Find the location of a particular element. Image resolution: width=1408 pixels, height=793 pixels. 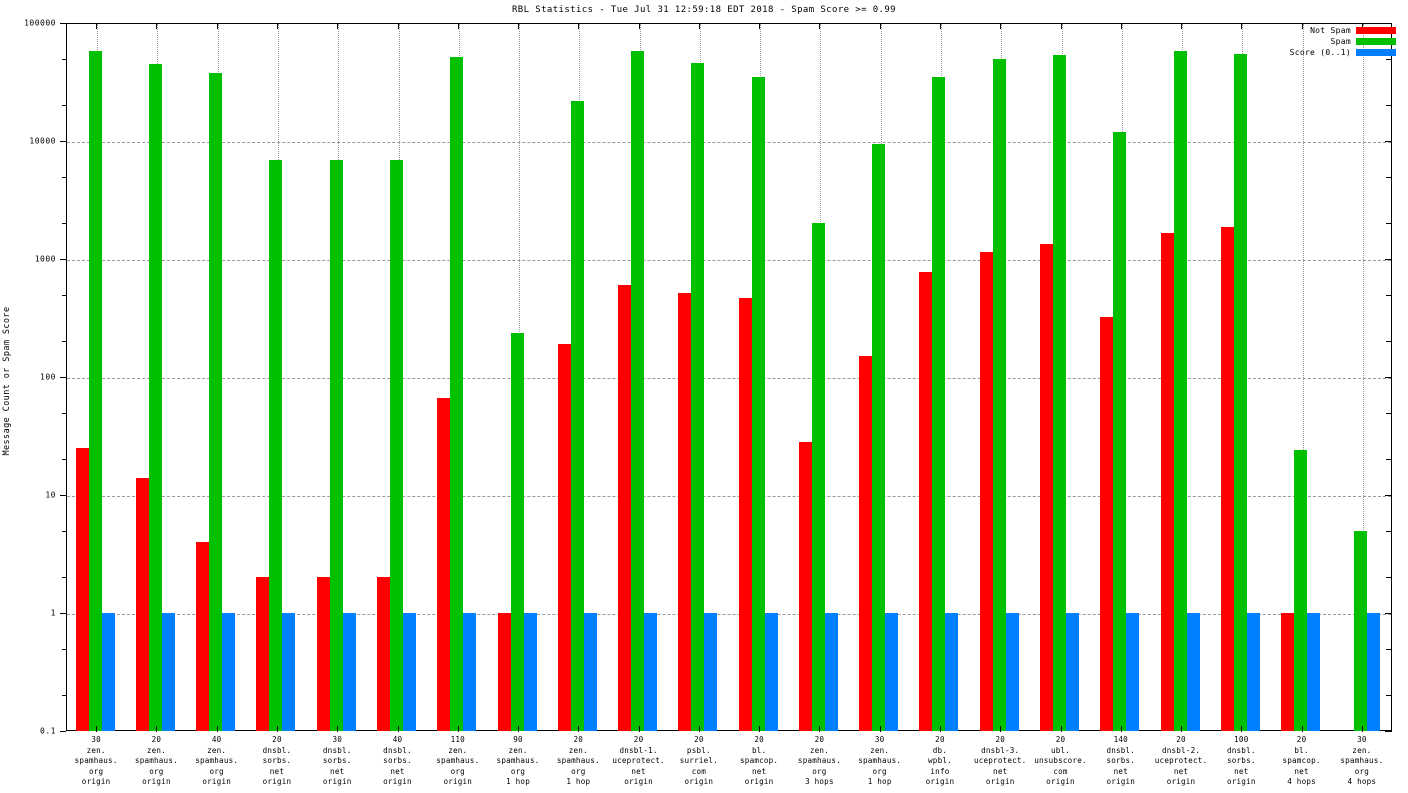

x-tick-label: 20 dnsbl-1. uceprotect. net origin is located at coordinates (638, 761).